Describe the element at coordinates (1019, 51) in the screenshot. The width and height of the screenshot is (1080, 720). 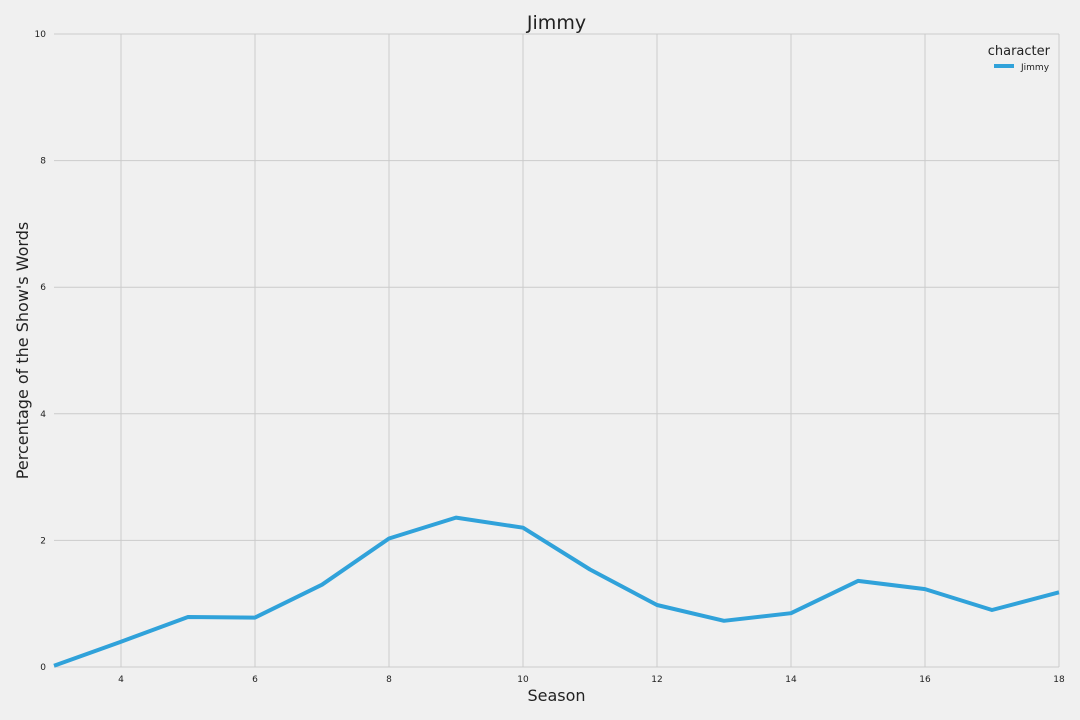
I see `legend-title: character` at that location.